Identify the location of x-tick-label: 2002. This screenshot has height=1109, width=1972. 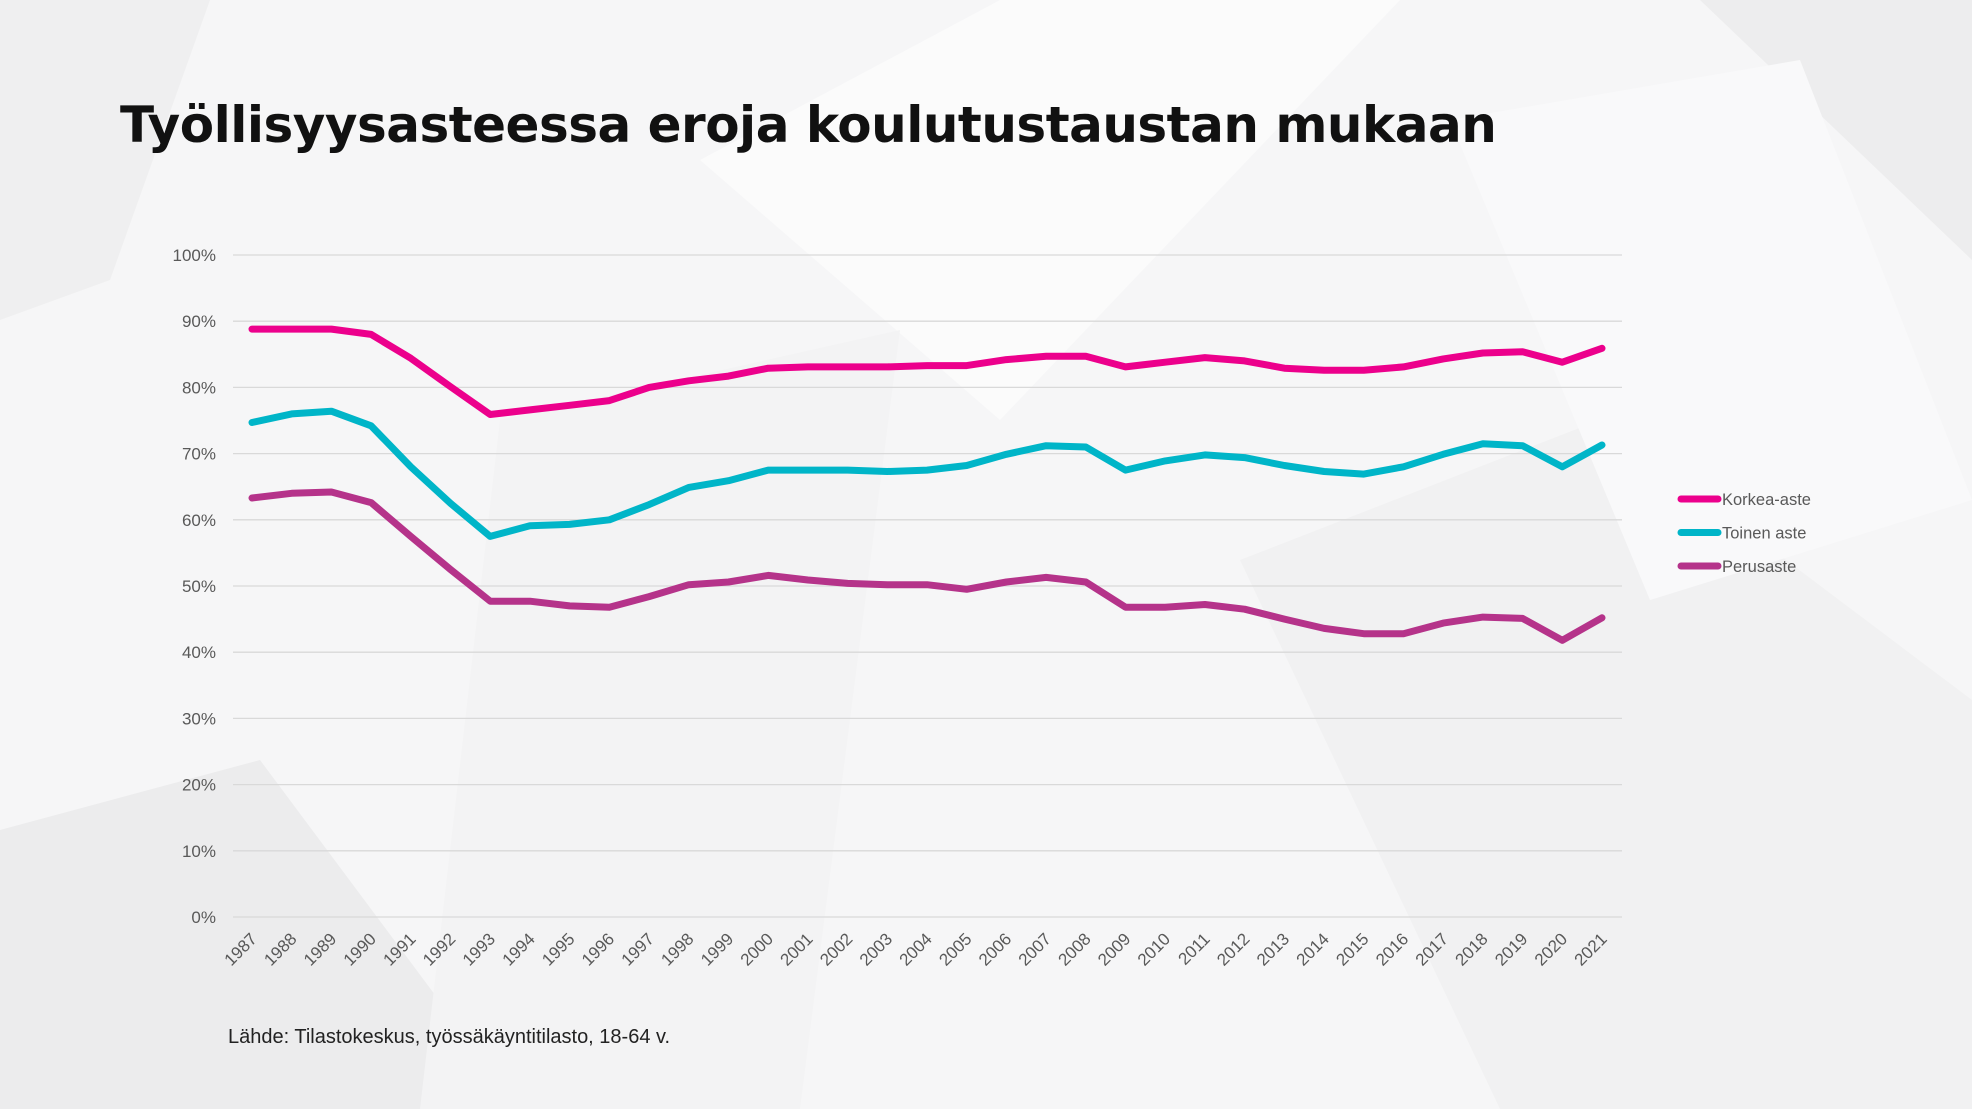
(836, 949).